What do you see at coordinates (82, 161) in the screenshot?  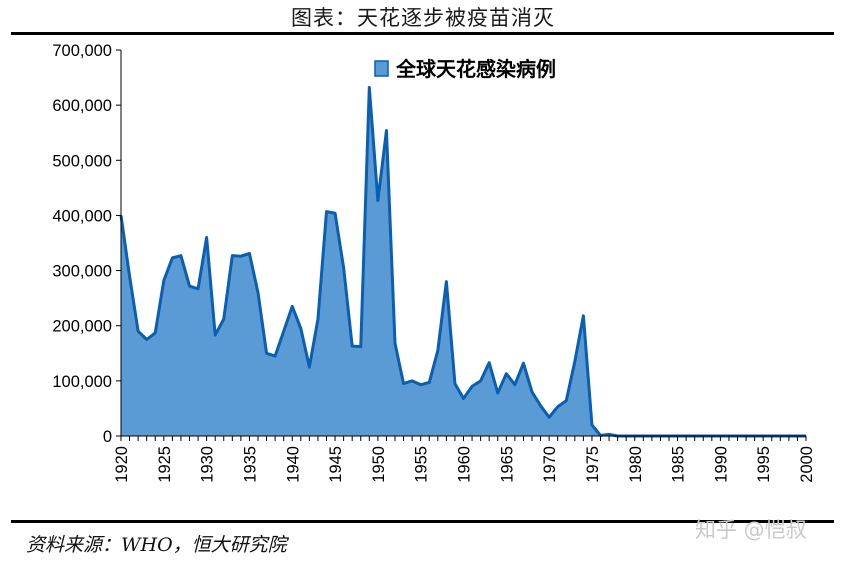 I see `y-tick-label: 500,000` at bounding box center [82, 161].